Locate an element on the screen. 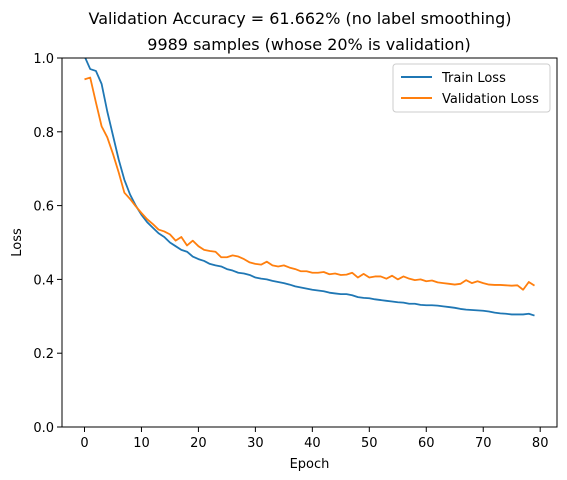 The width and height of the screenshot is (567, 480). x-tick-label: 70 is located at coordinates (483, 443).